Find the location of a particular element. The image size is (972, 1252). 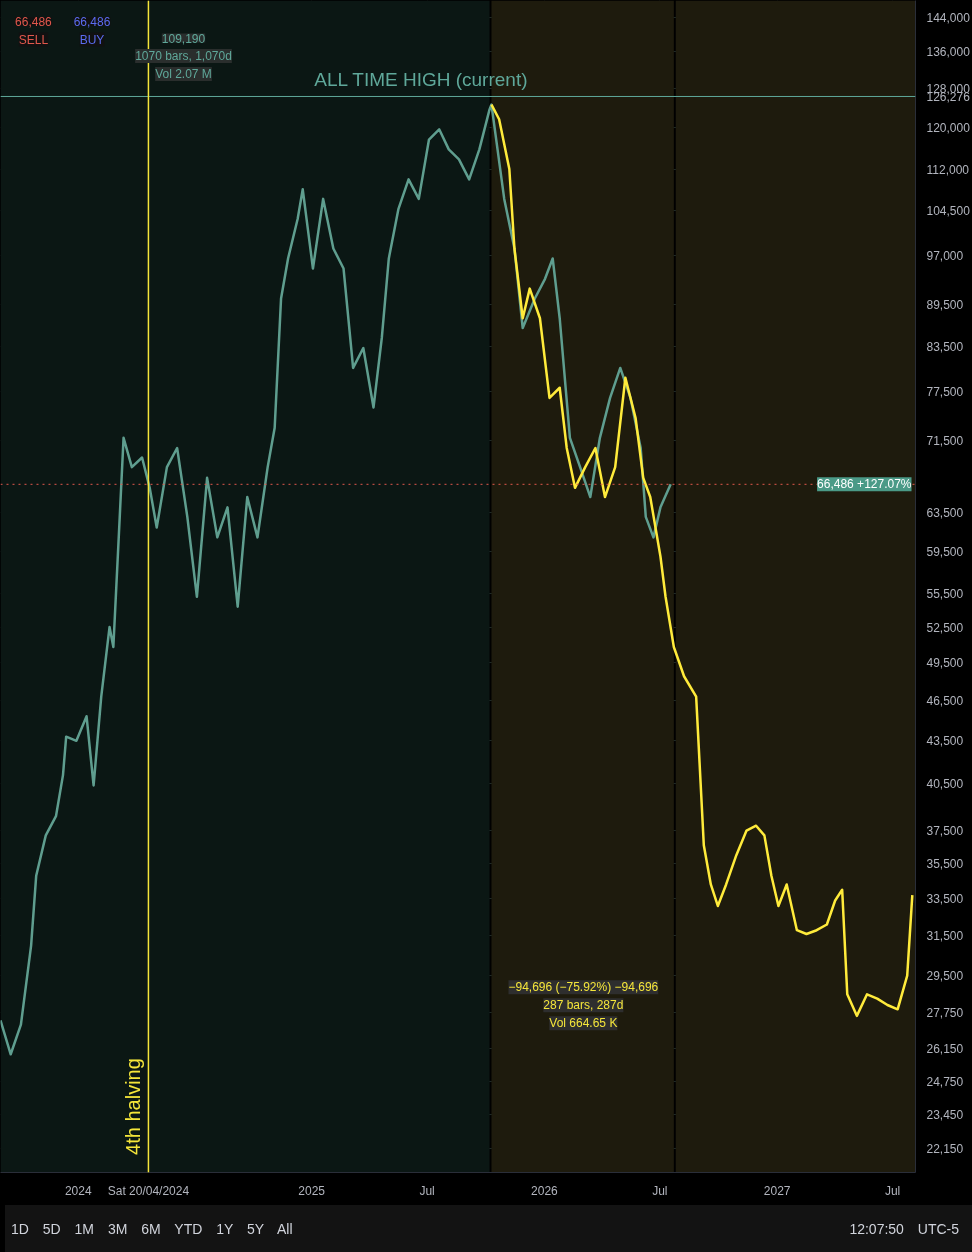

y-tick-label: 35,500 is located at coordinates (945, 864).